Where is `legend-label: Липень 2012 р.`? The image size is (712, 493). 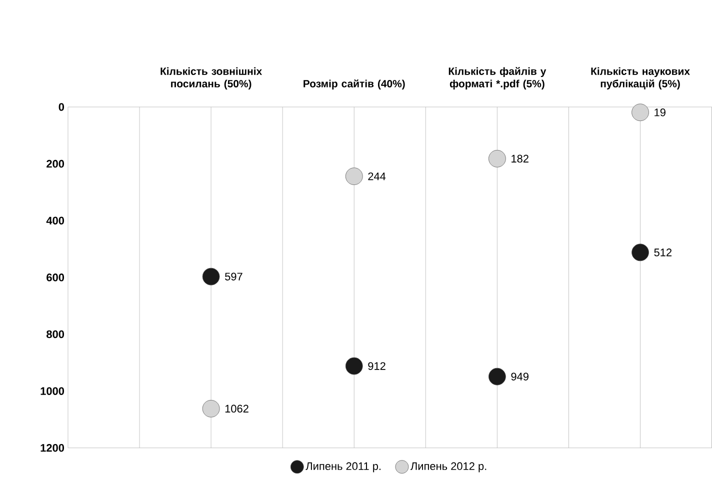
legend-label: Липень 2012 р. is located at coordinates (448, 467).